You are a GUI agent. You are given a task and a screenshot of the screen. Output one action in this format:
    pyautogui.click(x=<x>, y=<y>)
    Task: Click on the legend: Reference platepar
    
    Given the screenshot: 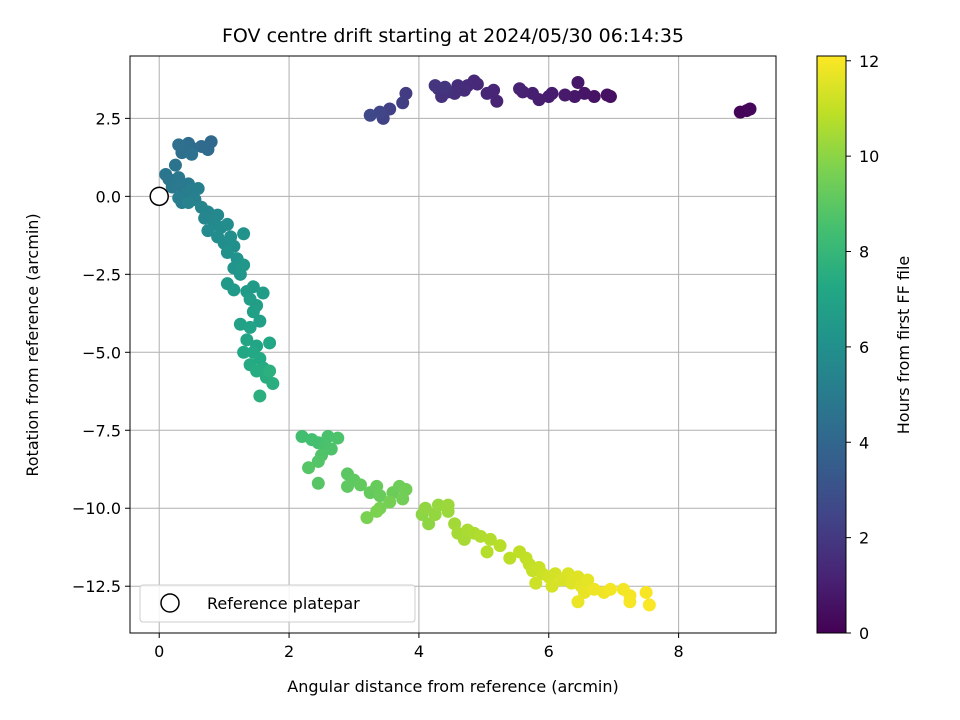 What is the action you would take?
    pyautogui.click(x=277, y=603)
    